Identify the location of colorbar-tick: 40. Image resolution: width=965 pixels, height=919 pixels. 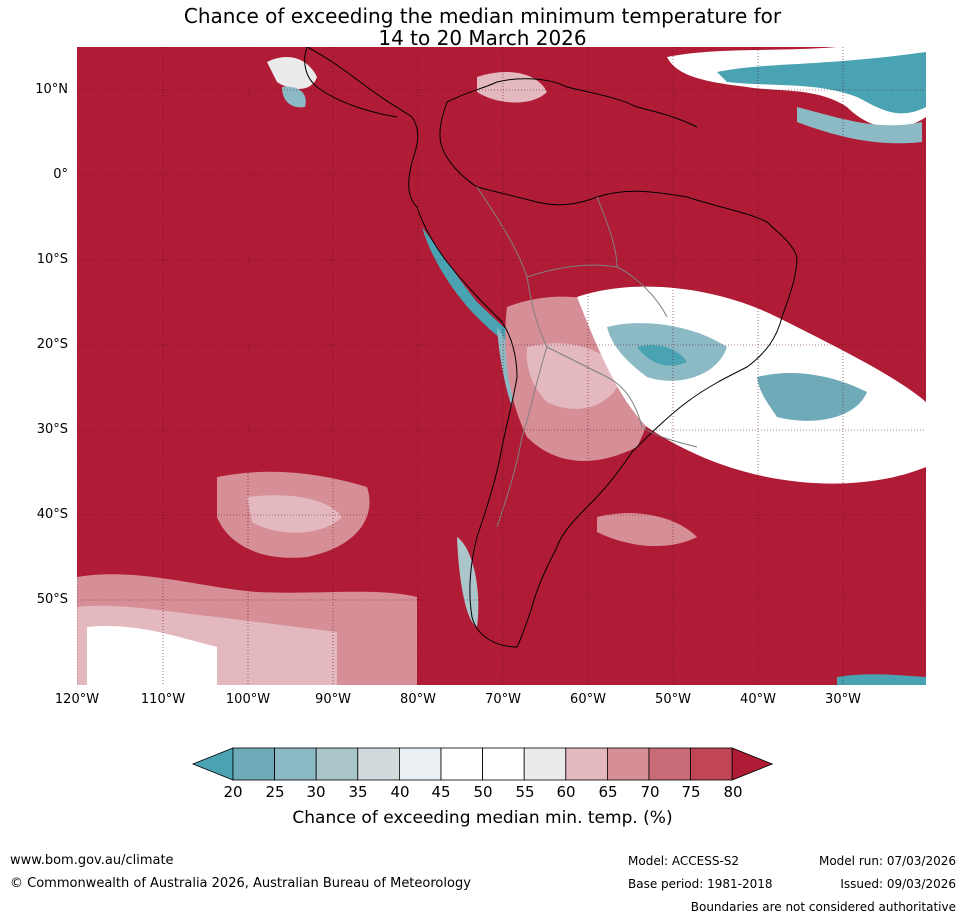
(400, 792).